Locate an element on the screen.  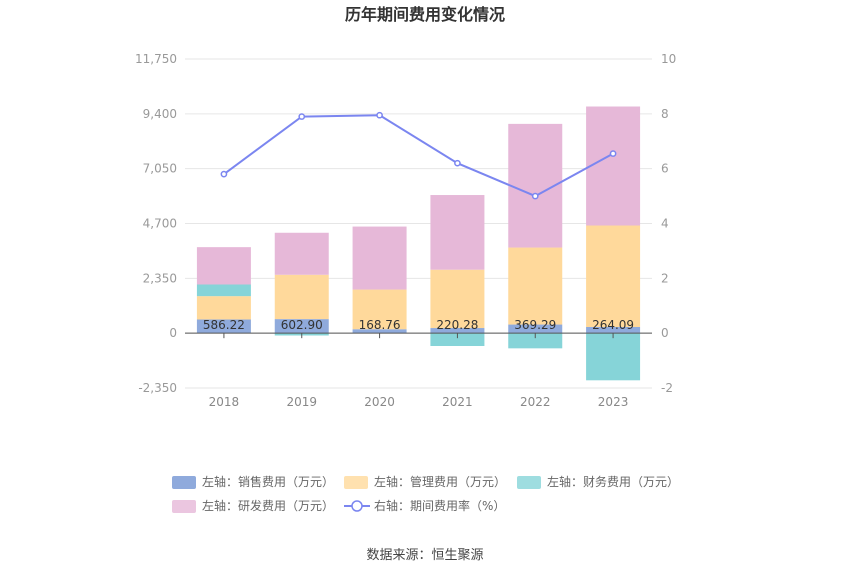
legend-label: 左轴：管理费用（万元） is located at coordinates (440, 481).